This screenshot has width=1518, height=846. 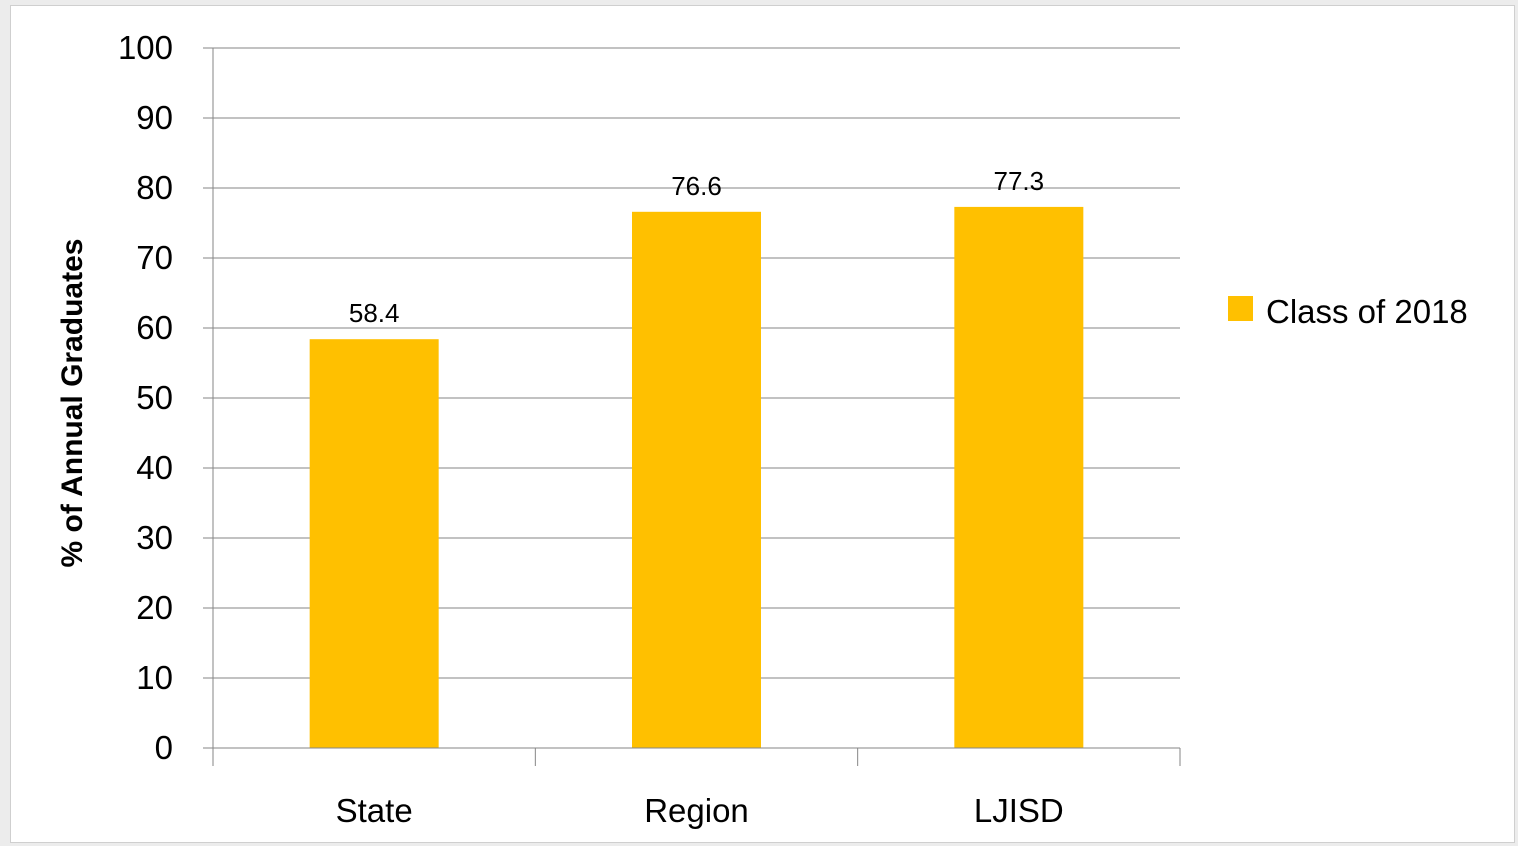 What do you see at coordinates (145, 47) in the screenshot?
I see `y-tick-label: 100` at bounding box center [145, 47].